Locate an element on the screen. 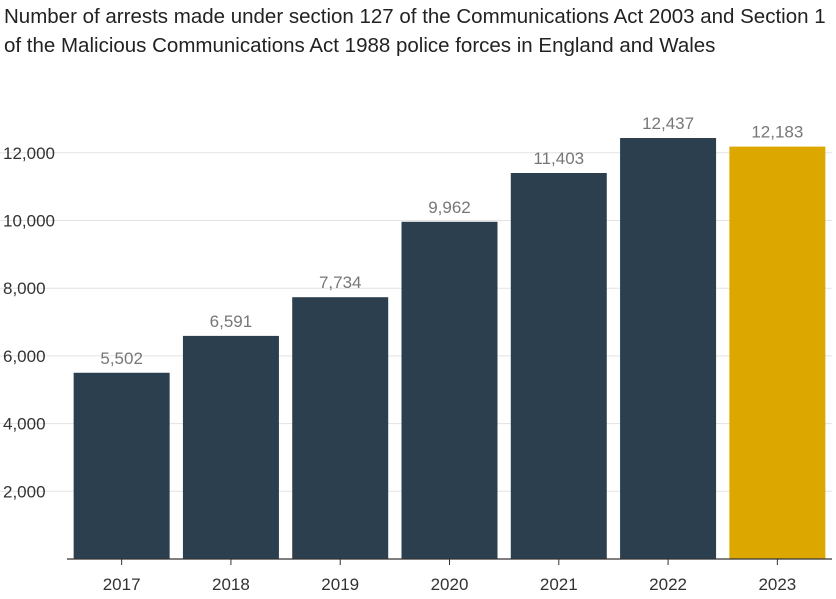 Image resolution: width=836 pixels, height=599 pixels. y-axis: 2,000 4,000 6,000 8,000 10,000 12,000 is located at coordinates (29, 323).